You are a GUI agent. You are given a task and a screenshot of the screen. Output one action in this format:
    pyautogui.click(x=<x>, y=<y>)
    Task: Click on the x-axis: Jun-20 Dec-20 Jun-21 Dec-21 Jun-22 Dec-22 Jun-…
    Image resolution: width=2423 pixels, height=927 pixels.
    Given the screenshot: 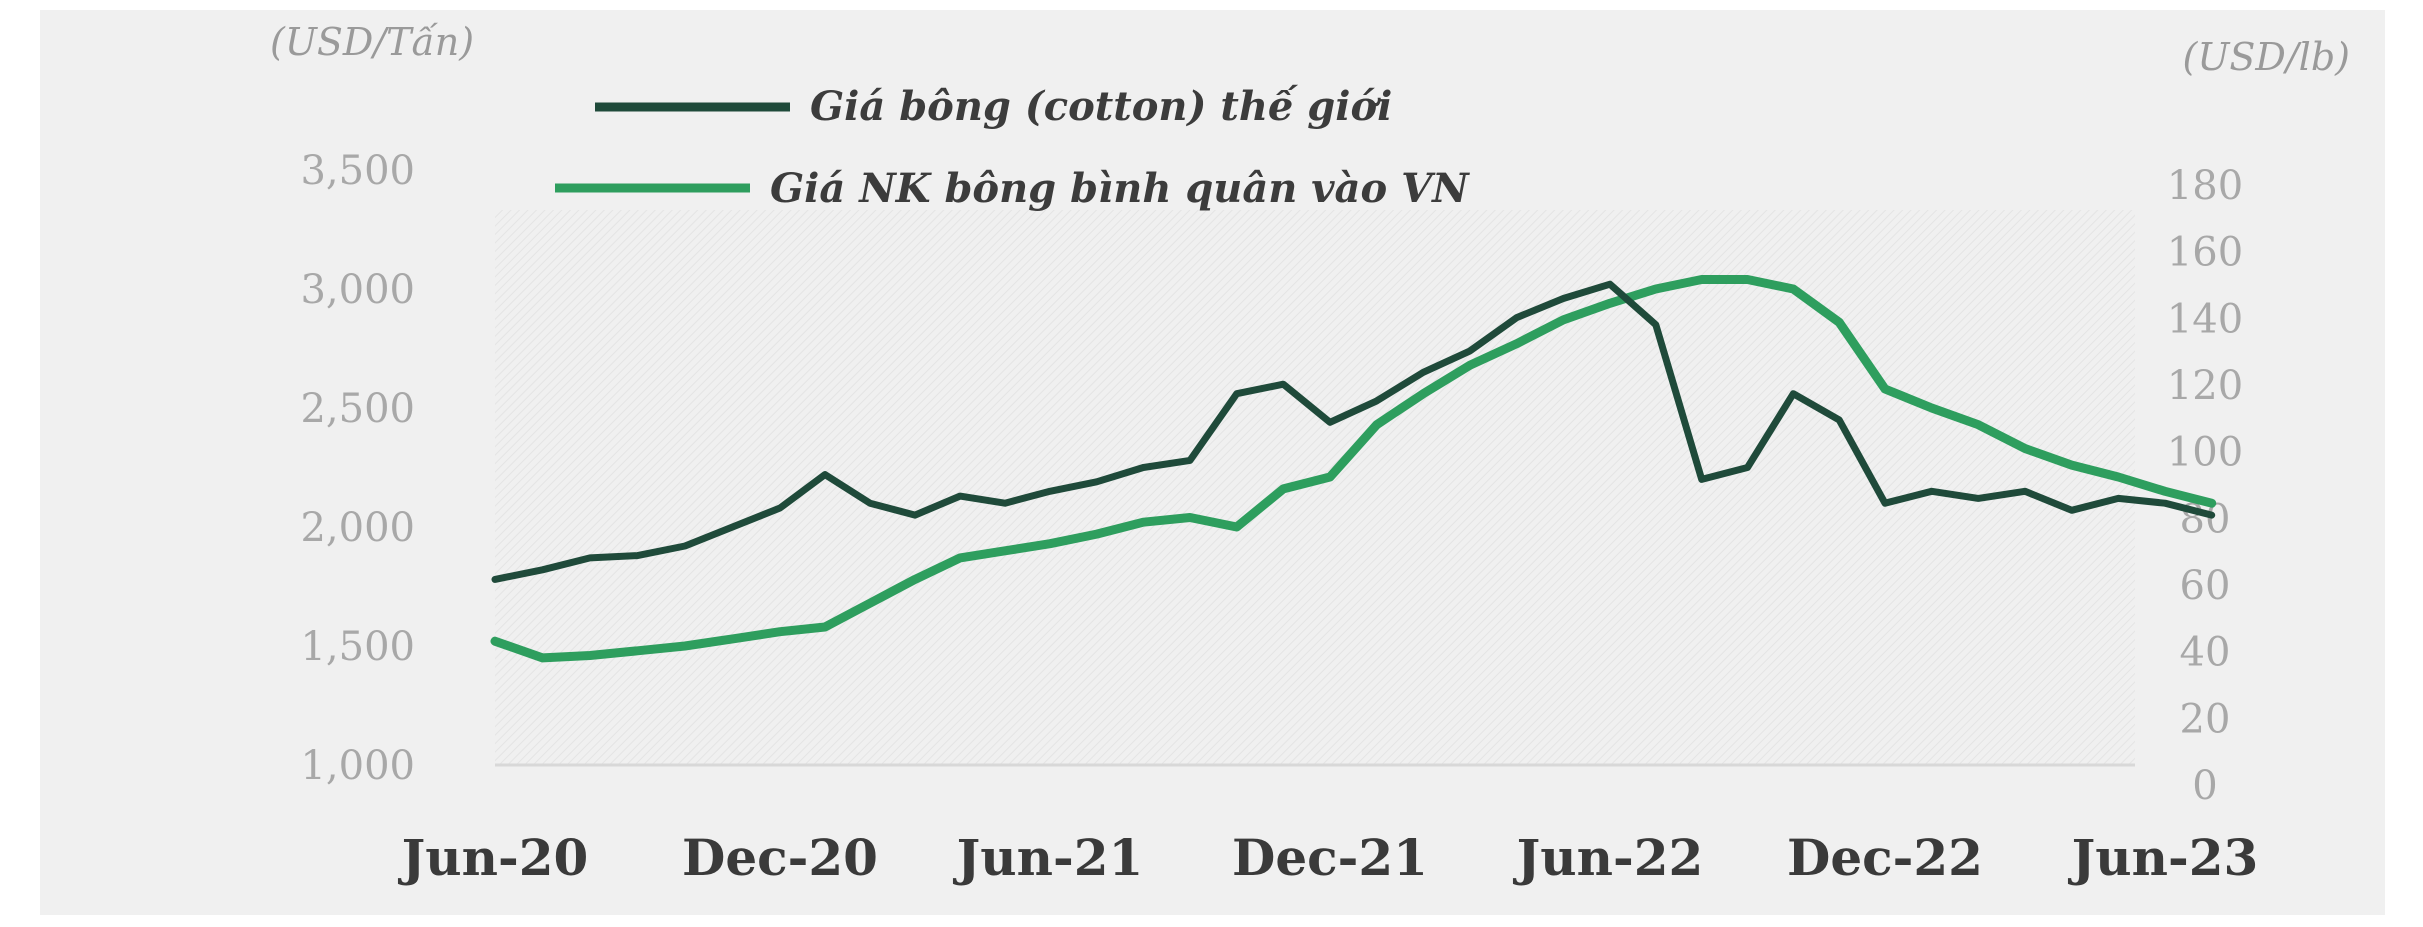 What is the action you would take?
    pyautogui.click(x=1328, y=857)
    